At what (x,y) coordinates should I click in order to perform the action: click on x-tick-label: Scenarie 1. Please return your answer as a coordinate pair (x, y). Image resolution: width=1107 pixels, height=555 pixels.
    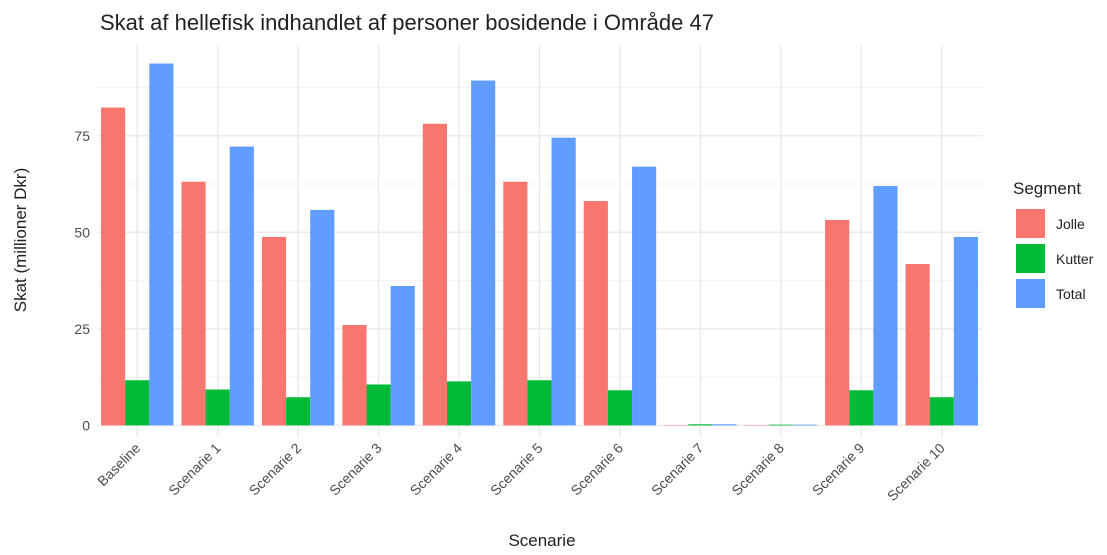
    Looking at the image, I should click on (194, 469).